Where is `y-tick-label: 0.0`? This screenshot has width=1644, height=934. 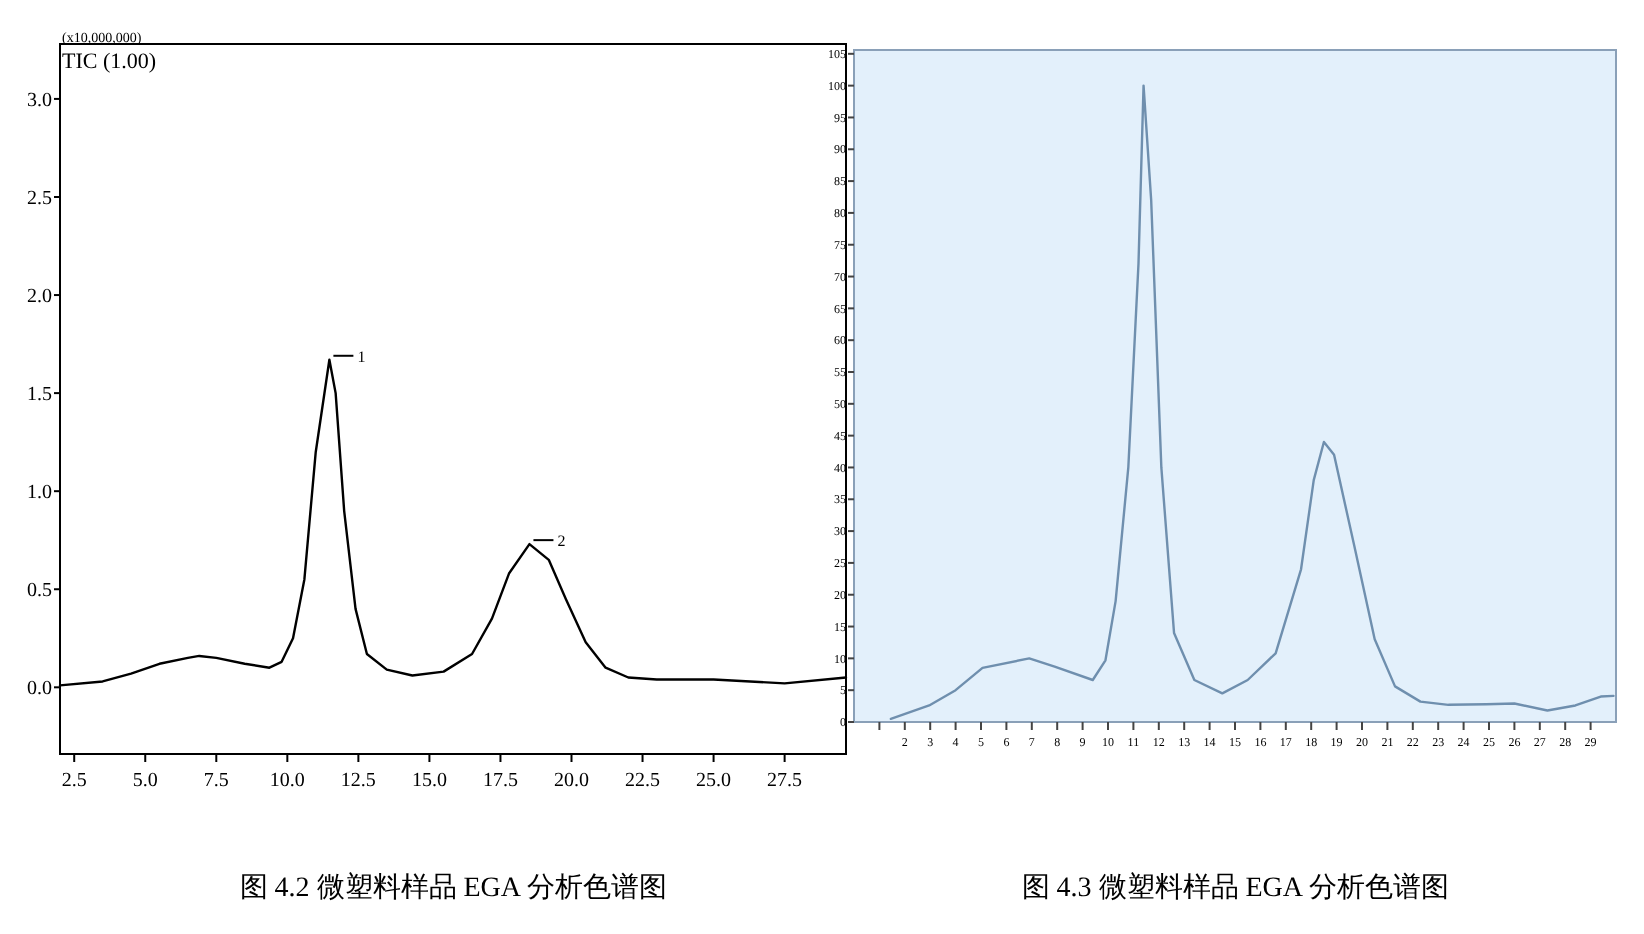 y-tick-label: 0.0 is located at coordinates (39, 689).